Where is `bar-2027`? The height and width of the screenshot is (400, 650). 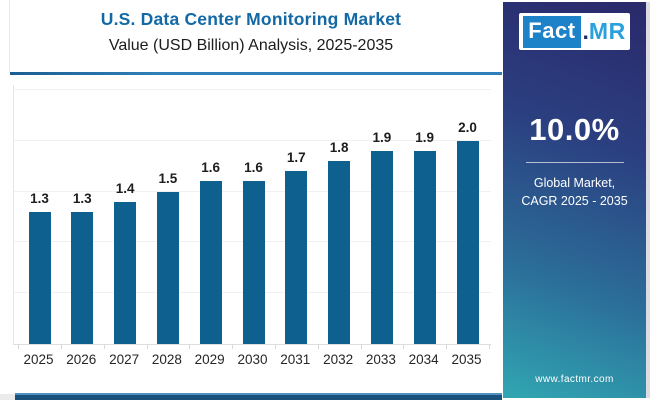
bar-2027 is located at coordinates (125, 273).